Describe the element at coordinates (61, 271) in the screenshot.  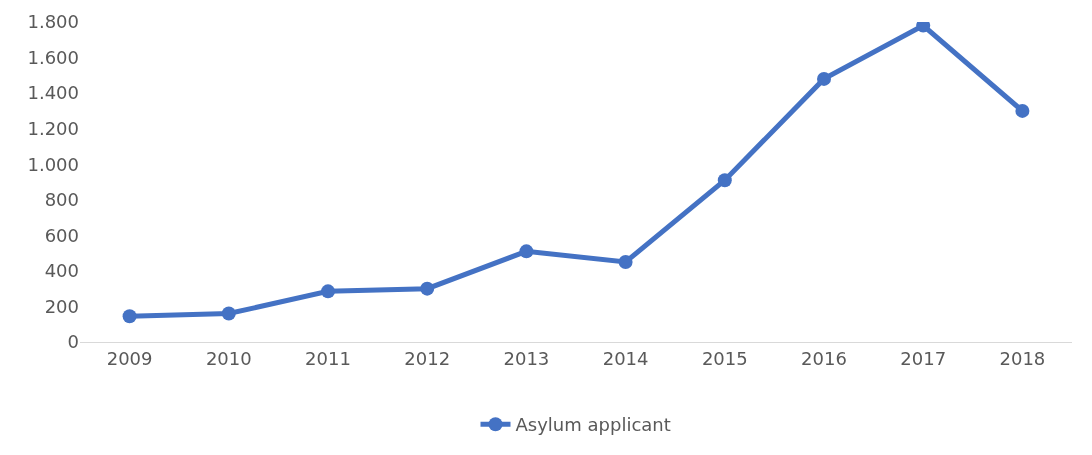
I see `y-tick-label: 400` at that location.